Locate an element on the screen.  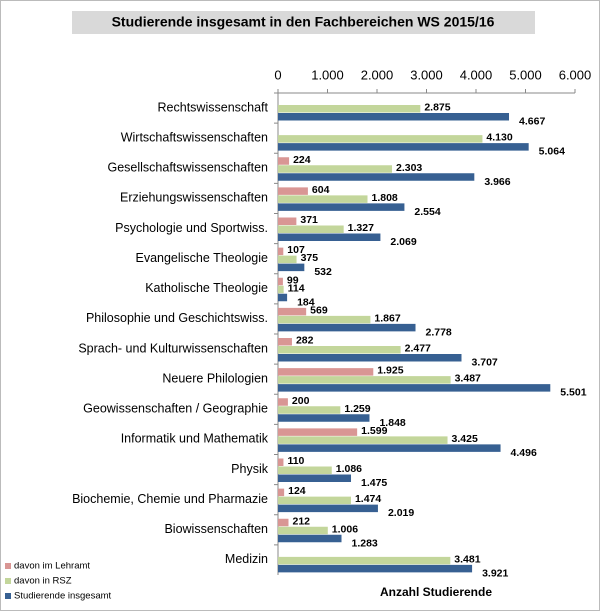
value-label: 212 is located at coordinates (301, 521).